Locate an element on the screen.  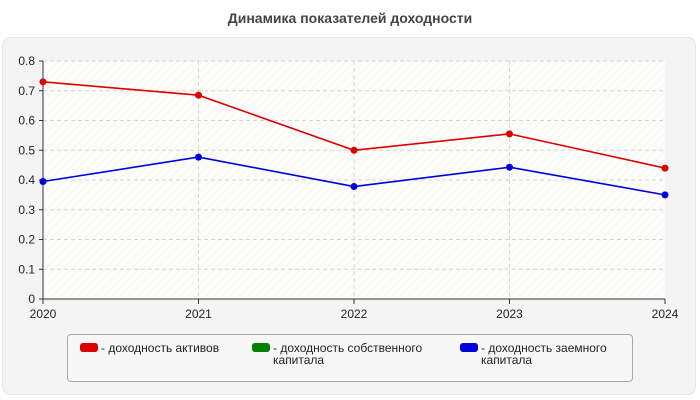
y-tick-label: 0.7 is located at coordinates (26, 91).